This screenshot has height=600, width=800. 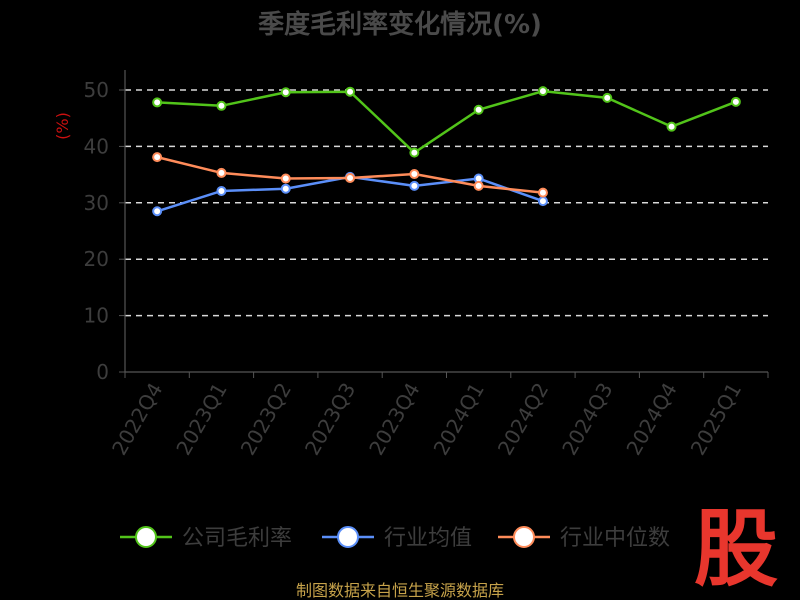 What do you see at coordinates (104, 231) in the screenshot?
I see `y-tick-labels: 0 10 20 30 40 50` at bounding box center [104, 231].